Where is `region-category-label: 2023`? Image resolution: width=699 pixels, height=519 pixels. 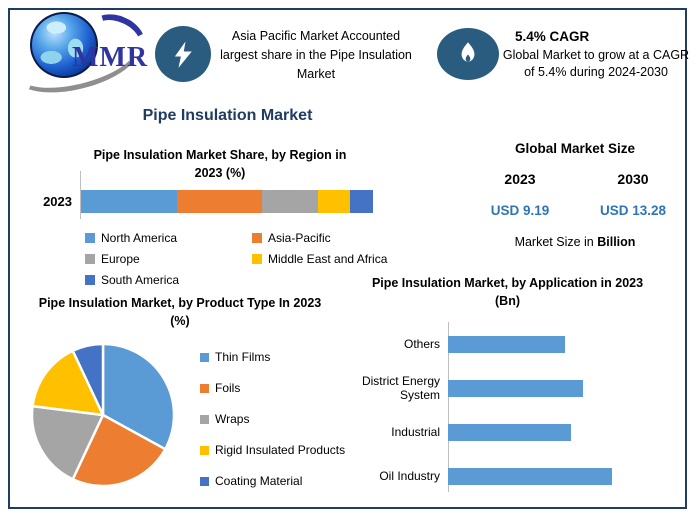 region-category-label: 2023 is located at coordinates (57, 201).